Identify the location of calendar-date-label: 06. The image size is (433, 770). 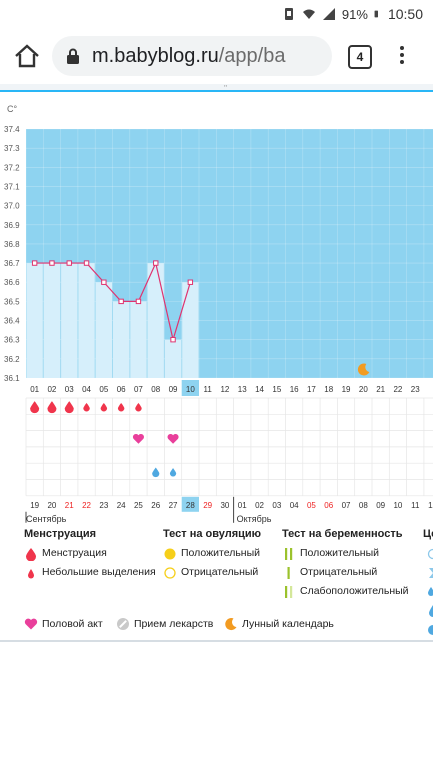
(328, 505).